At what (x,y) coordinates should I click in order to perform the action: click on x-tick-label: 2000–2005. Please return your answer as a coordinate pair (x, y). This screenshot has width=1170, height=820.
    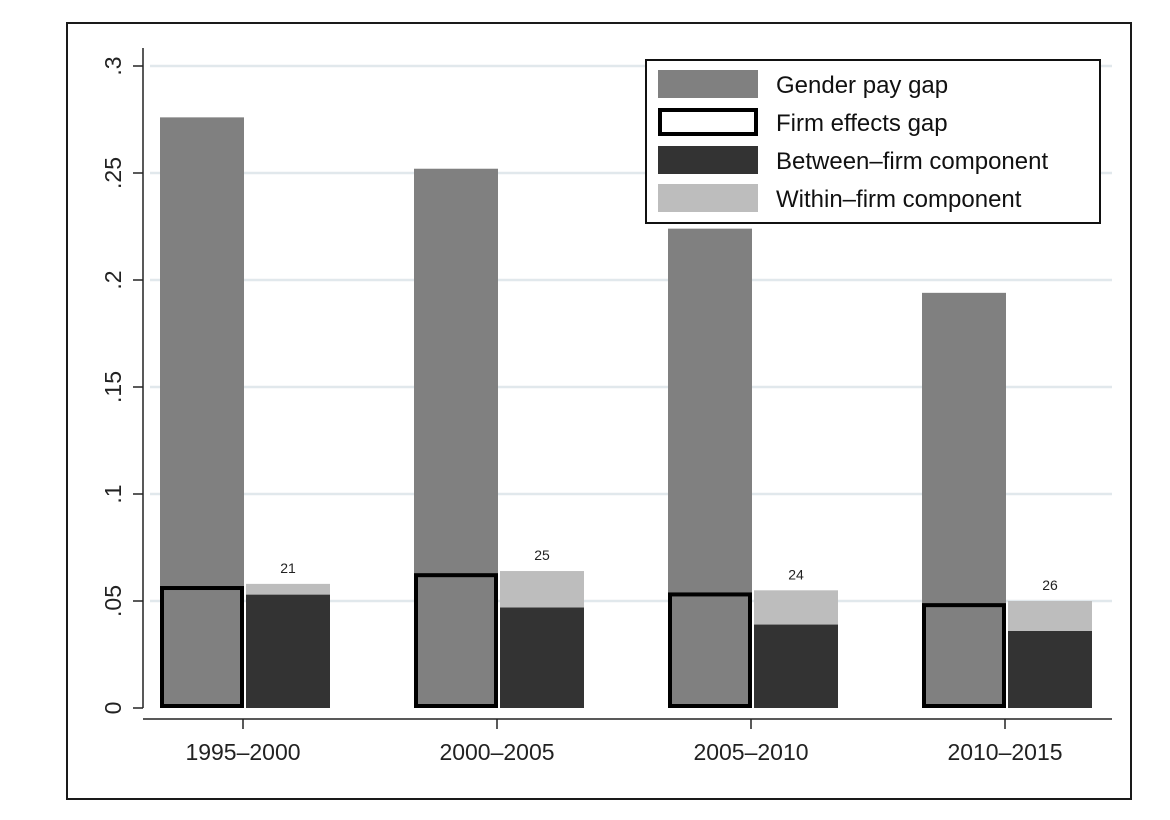
    Looking at the image, I should click on (496, 752).